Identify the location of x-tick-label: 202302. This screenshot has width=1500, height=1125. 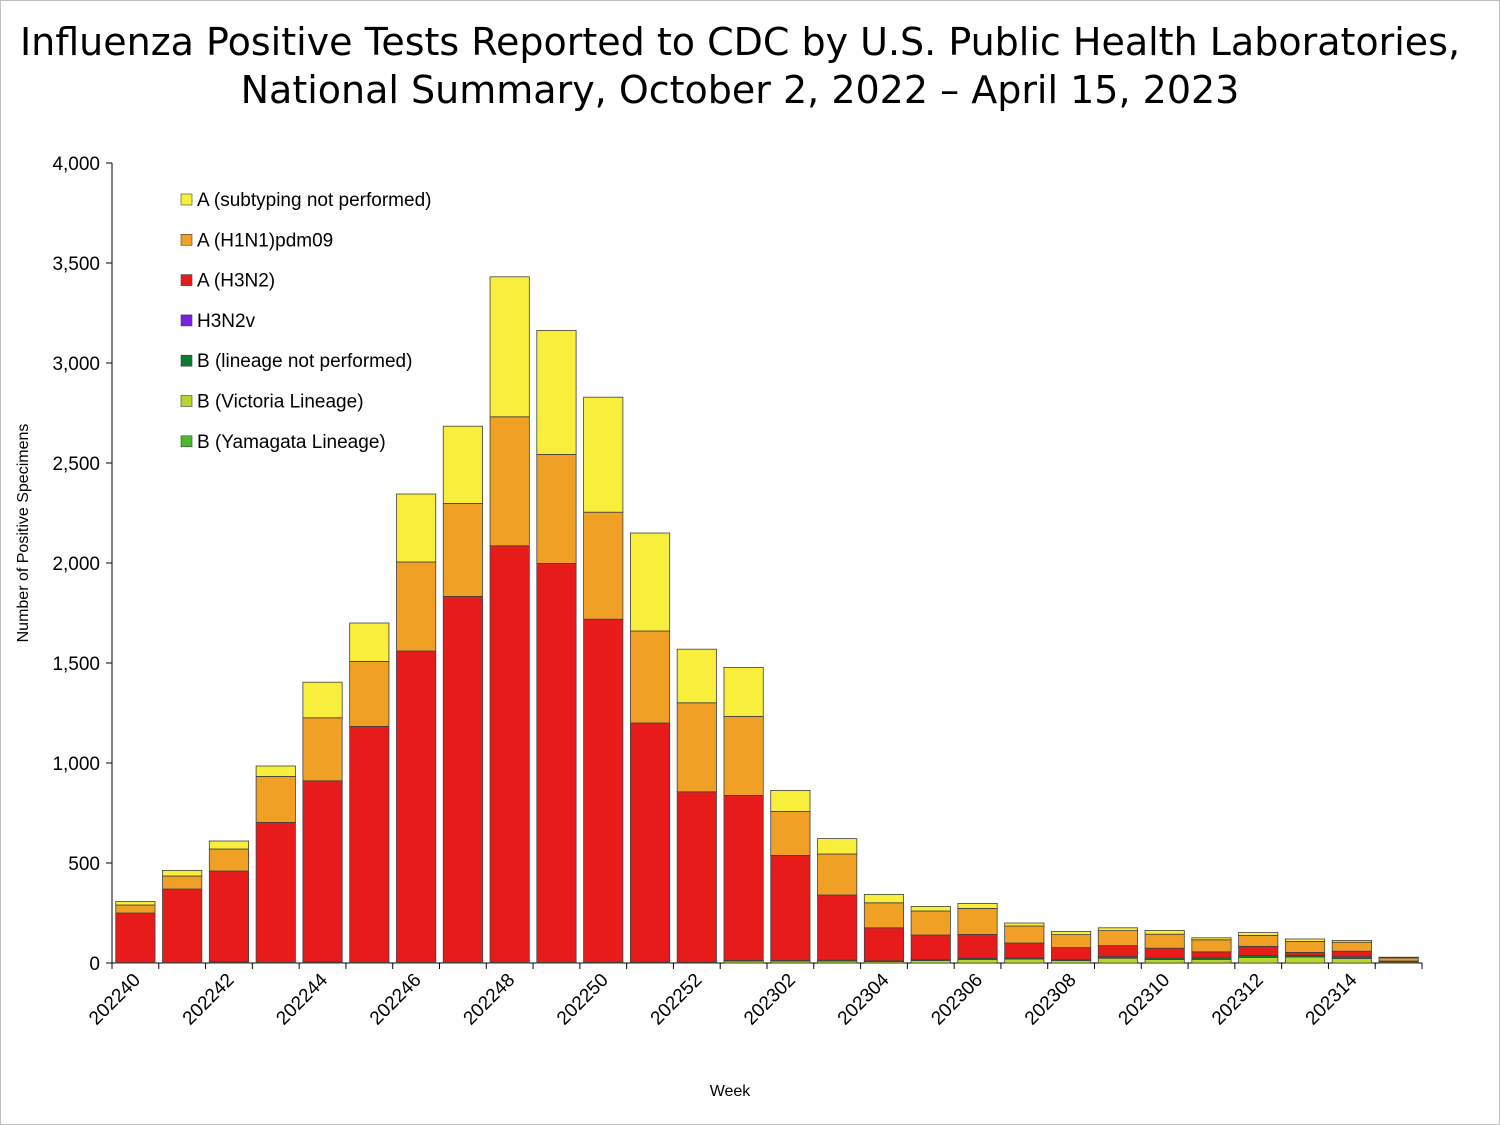
(770, 1000).